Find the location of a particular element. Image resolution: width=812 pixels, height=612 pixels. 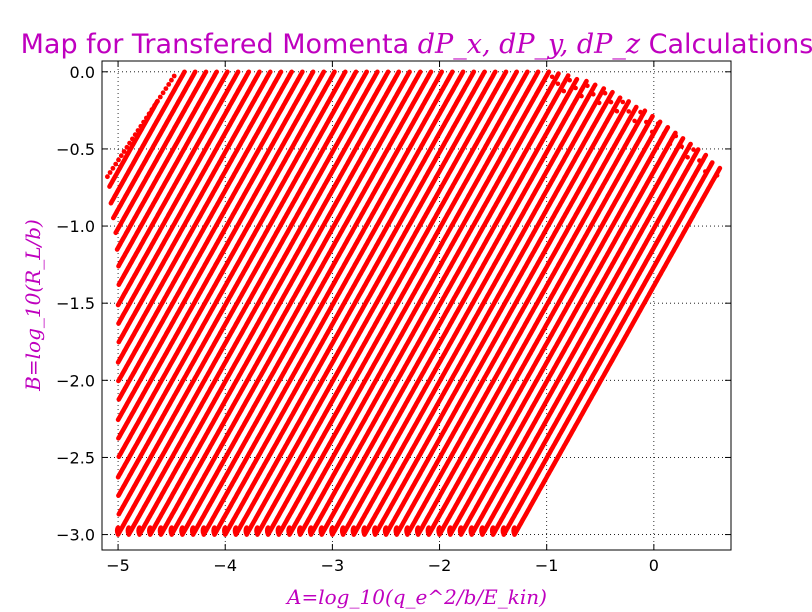

y-tick-label: −3.0 is located at coordinates (75, 535).